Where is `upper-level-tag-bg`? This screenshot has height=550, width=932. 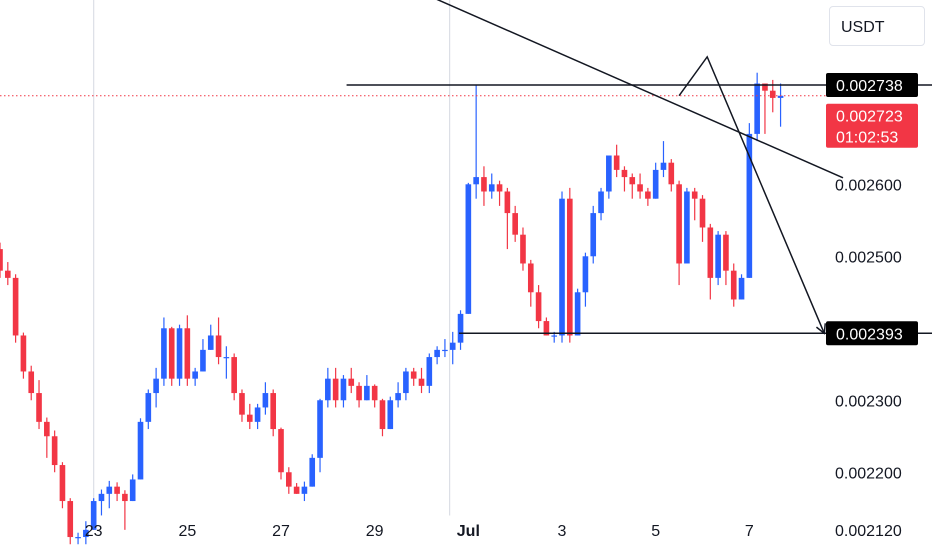 upper-level-tag-bg is located at coordinates (872, 84).